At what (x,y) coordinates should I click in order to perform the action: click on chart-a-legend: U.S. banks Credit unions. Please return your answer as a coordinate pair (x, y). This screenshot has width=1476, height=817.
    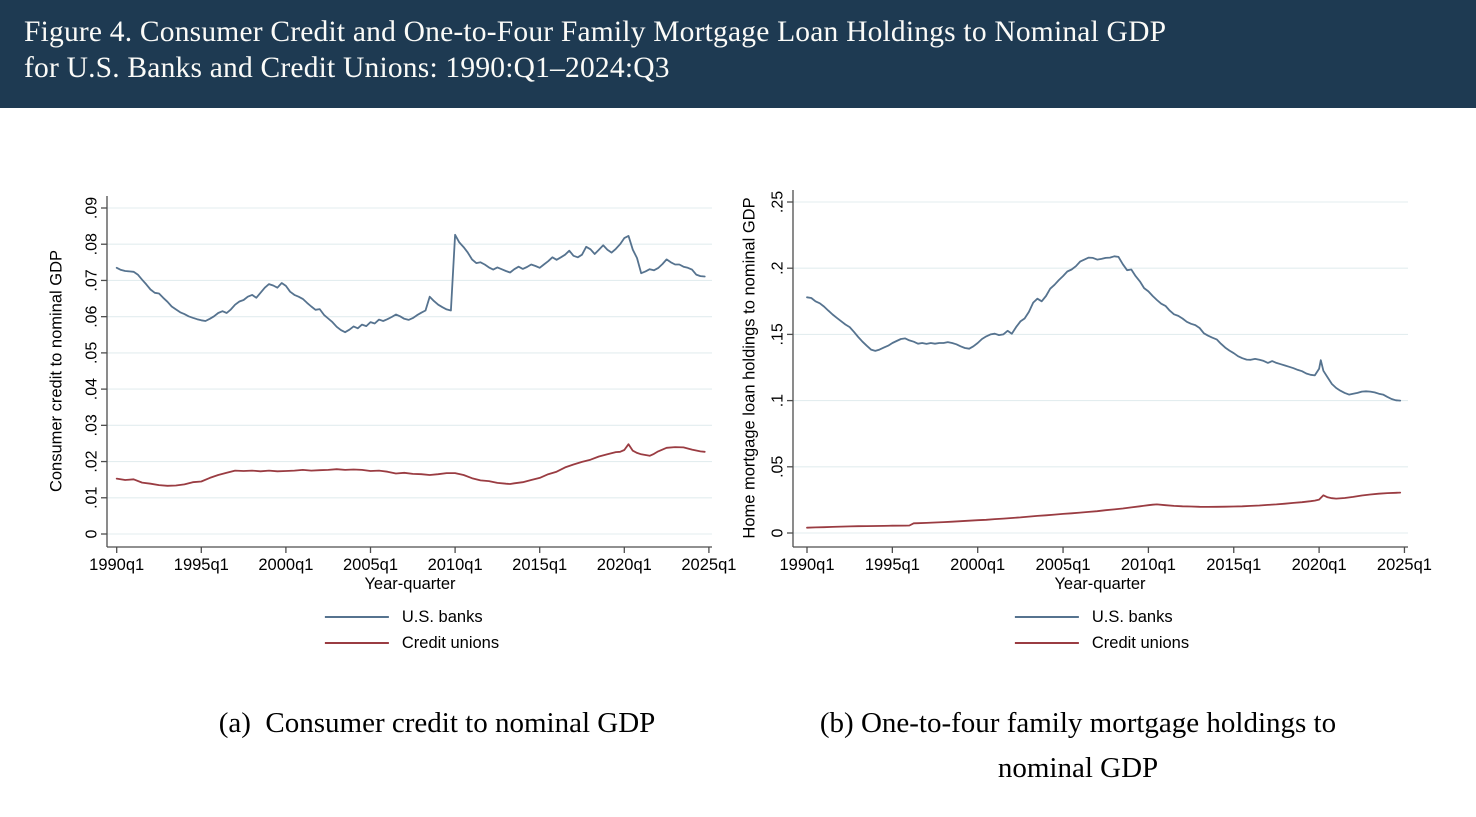
    Looking at the image, I should click on (412, 630).